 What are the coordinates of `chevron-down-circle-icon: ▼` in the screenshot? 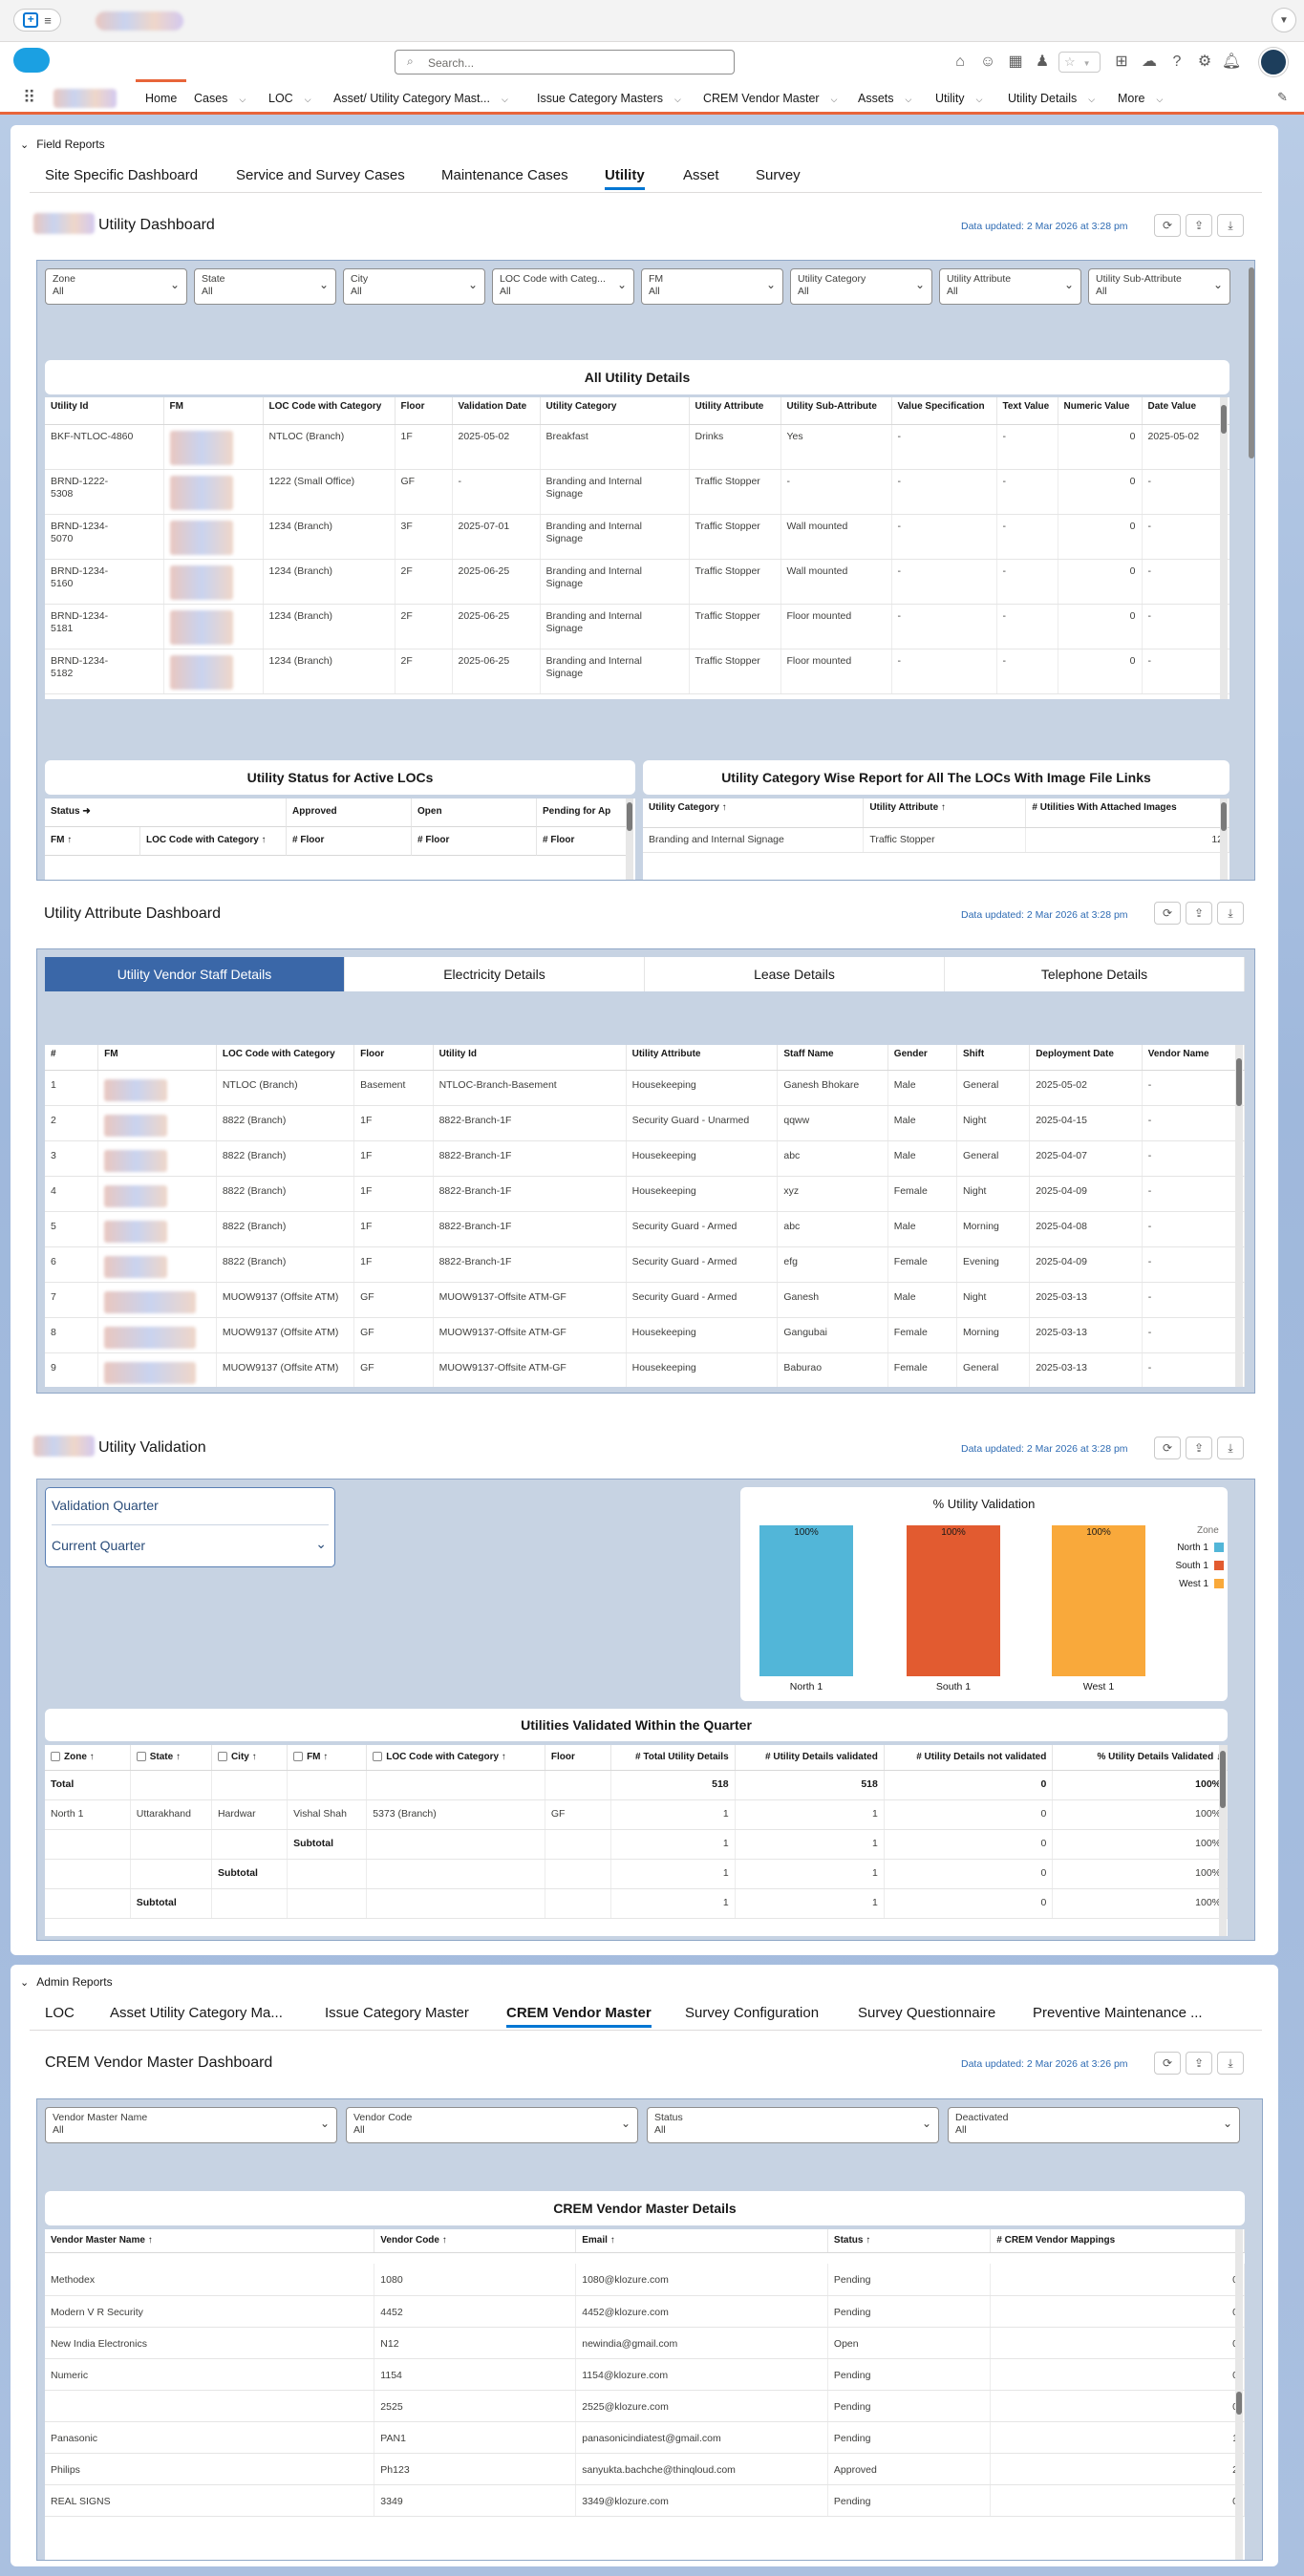 It's located at (1284, 20).